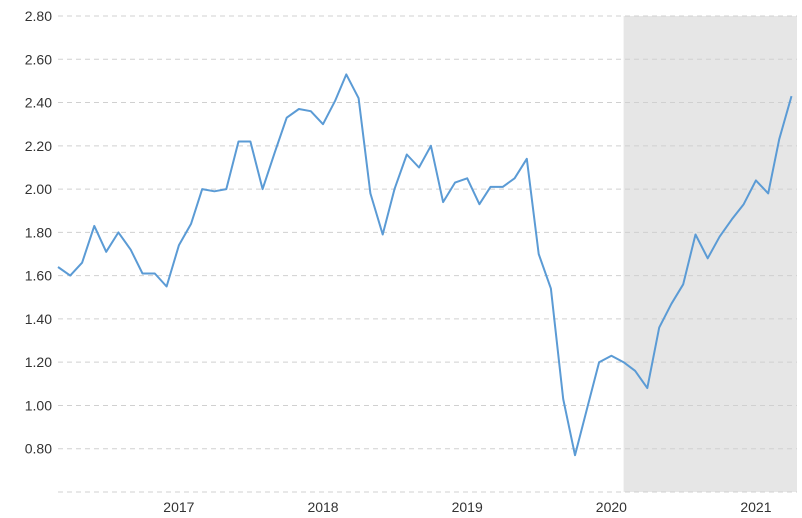  Describe the element at coordinates (38, 16) in the screenshot. I see `y-tick-label: 2.80` at that location.